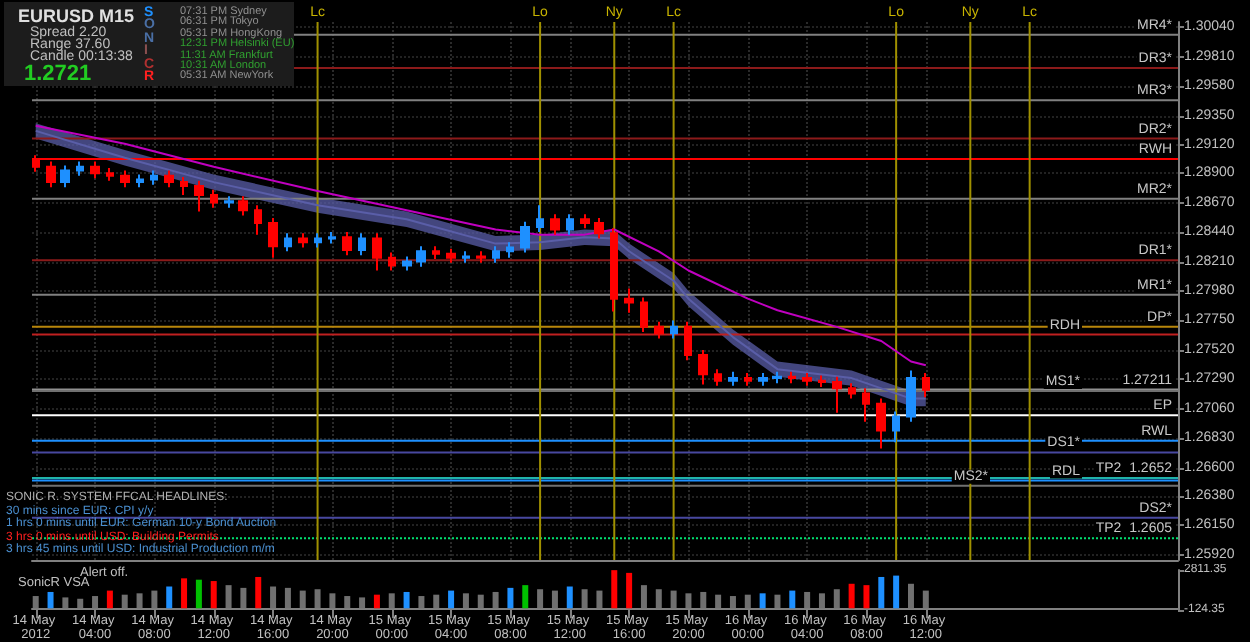  I want to click on annotation: 1.2721, so click(58, 74).